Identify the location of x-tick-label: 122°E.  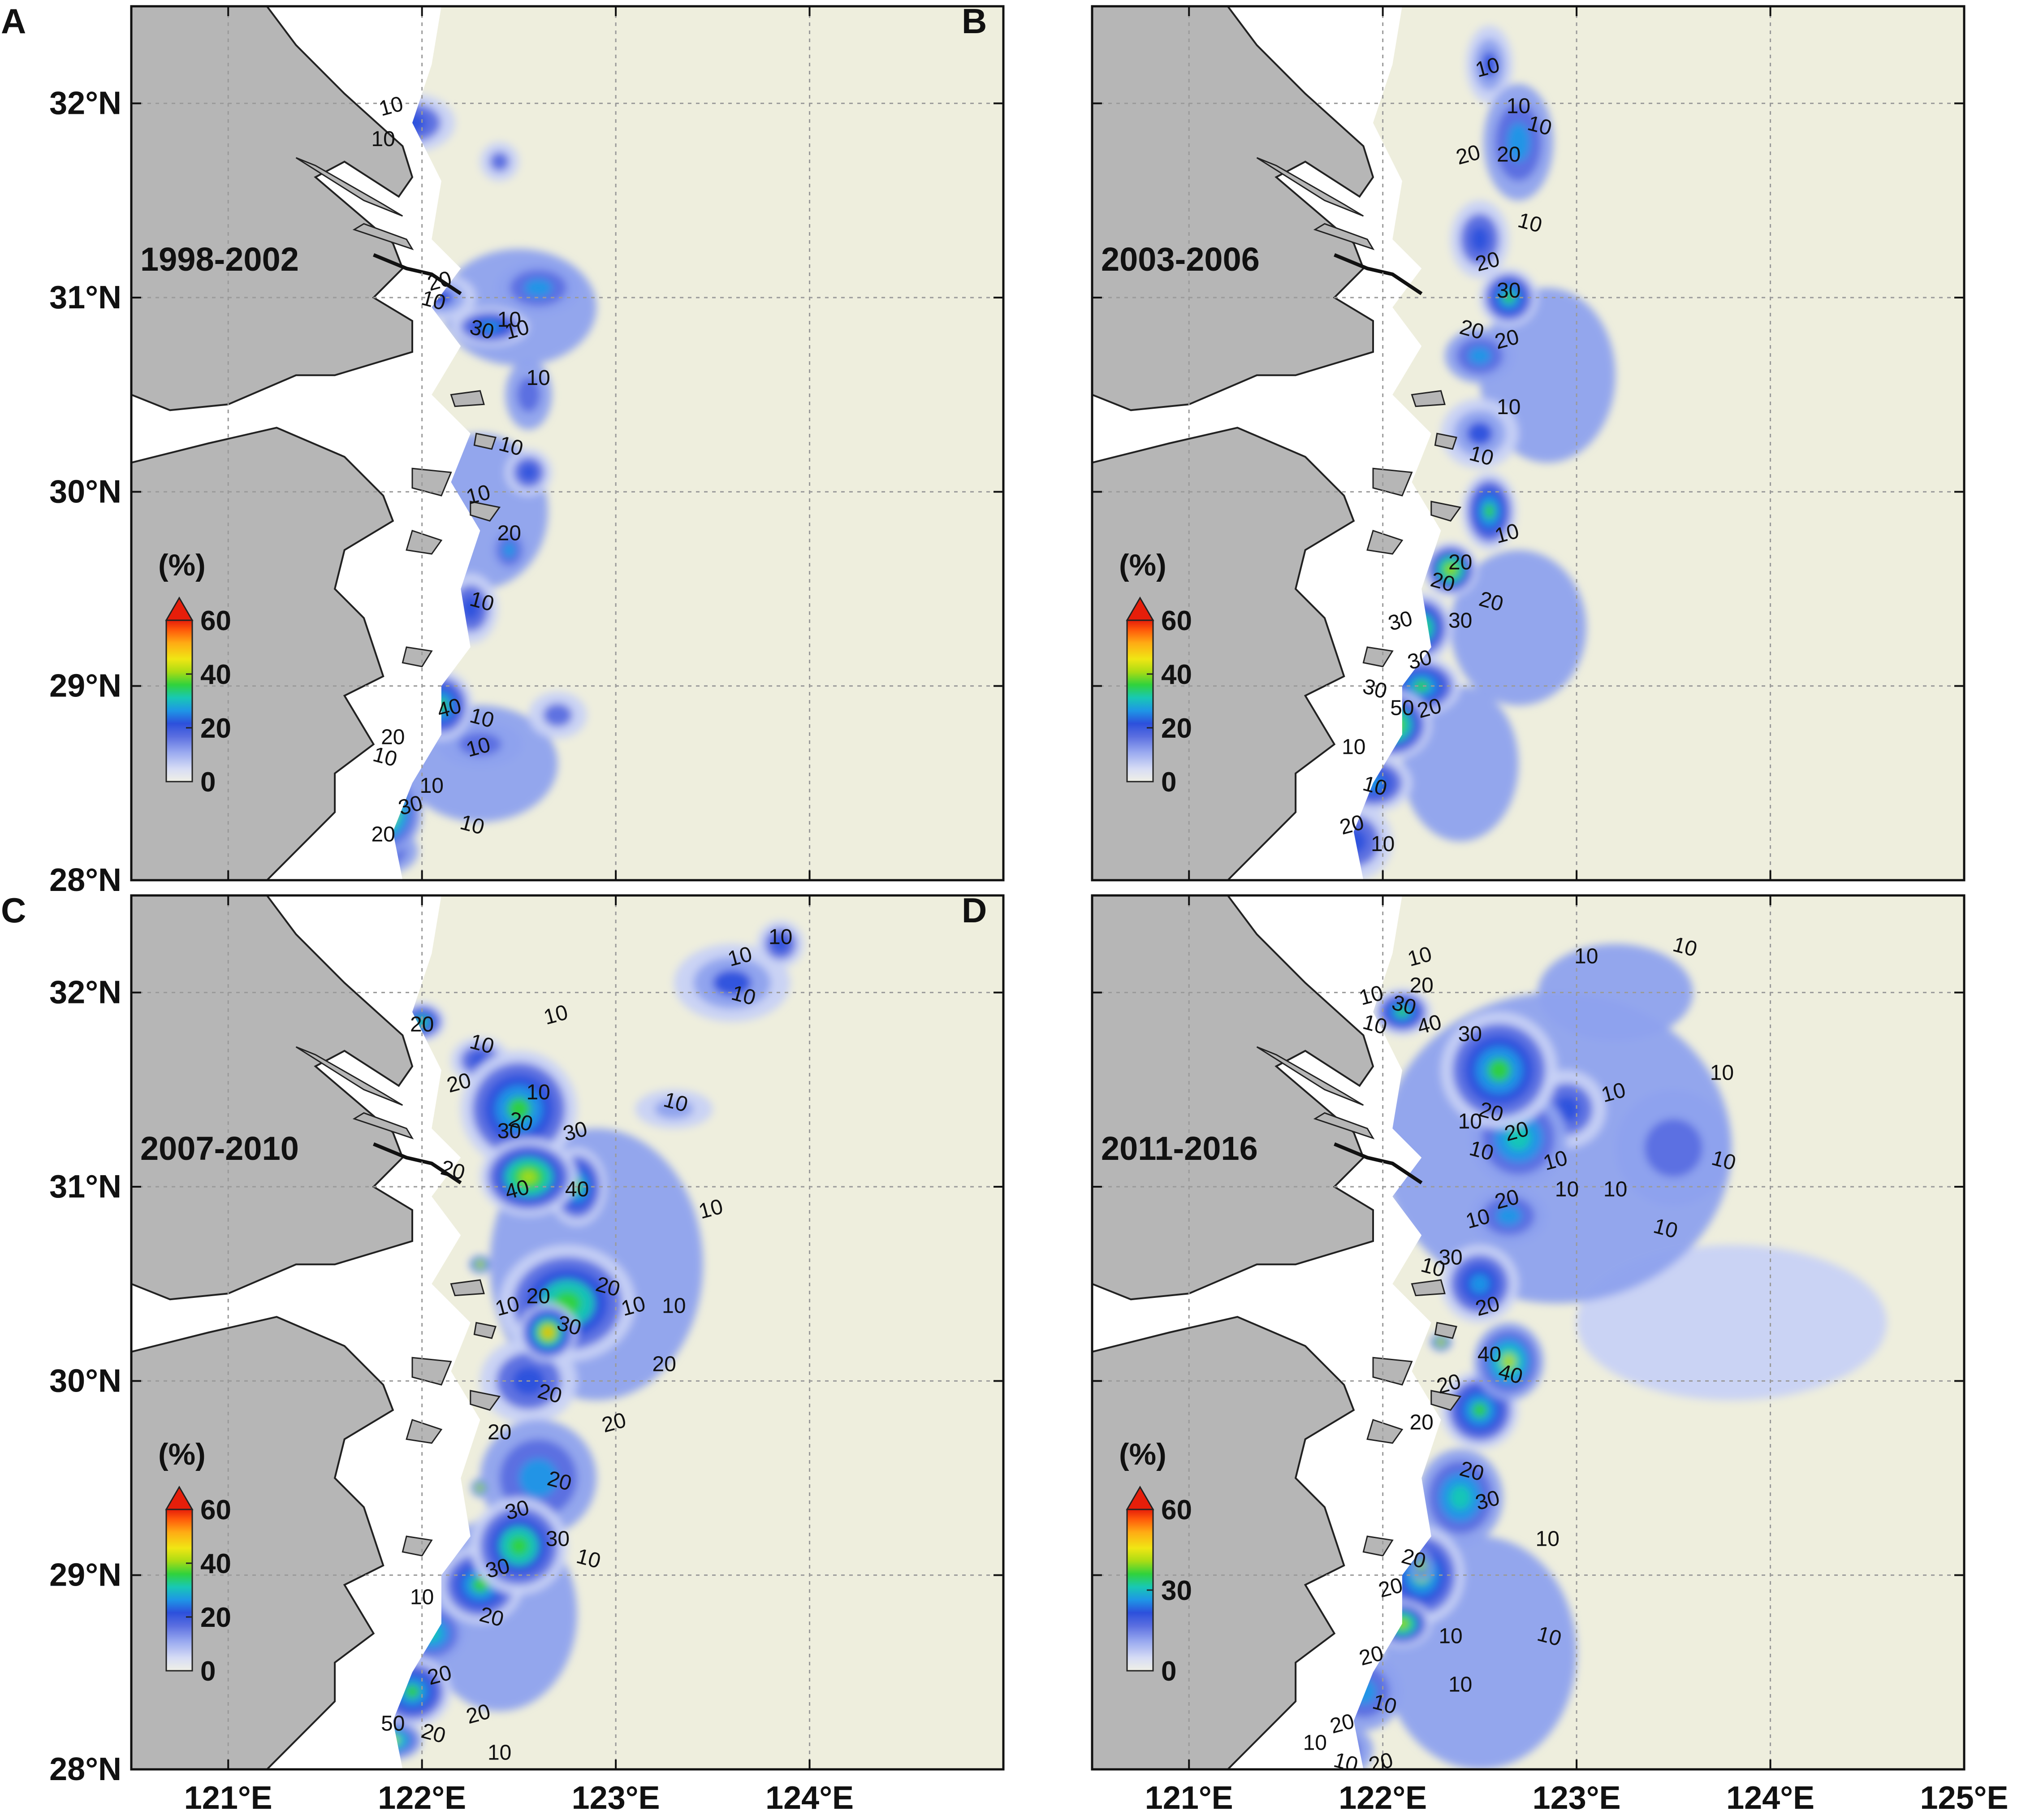
(1383, 1798).